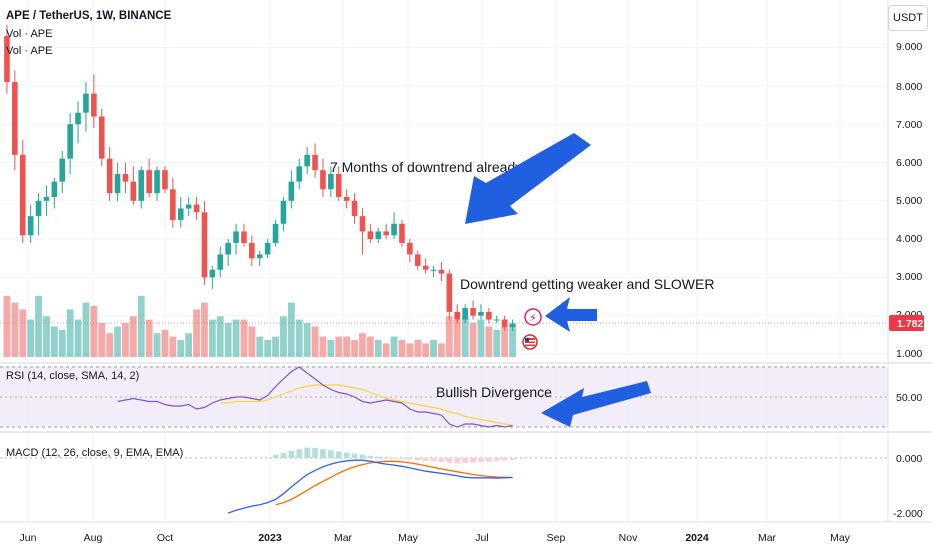  Describe the element at coordinates (571, 314) in the screenshot. I see `arrow-weaker` at that location.